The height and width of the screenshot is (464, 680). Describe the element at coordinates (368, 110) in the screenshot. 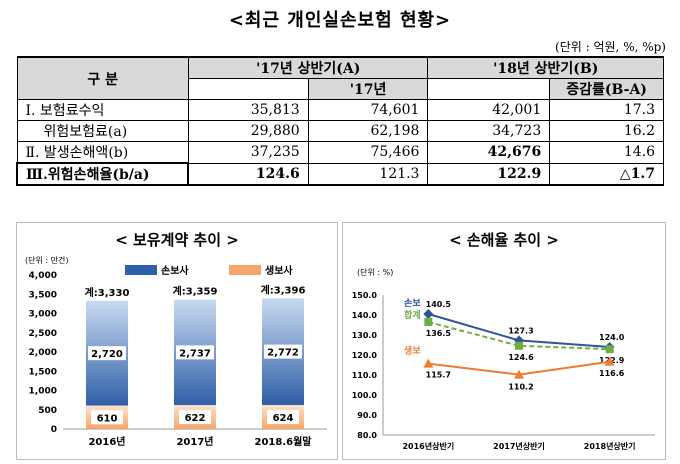

I see `cell: 74,601` at that location.